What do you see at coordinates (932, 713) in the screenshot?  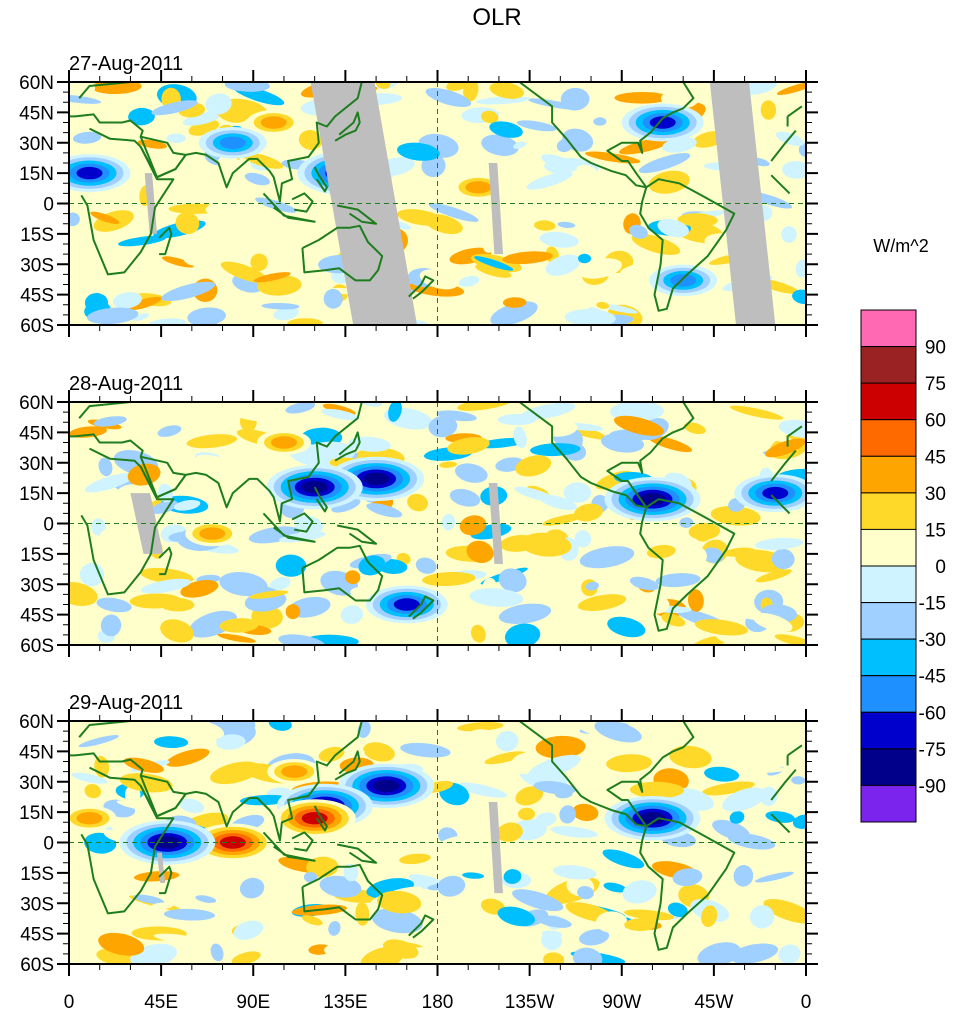 I see `colorbar-tick-label: -60` at bounding box center [932, 713].